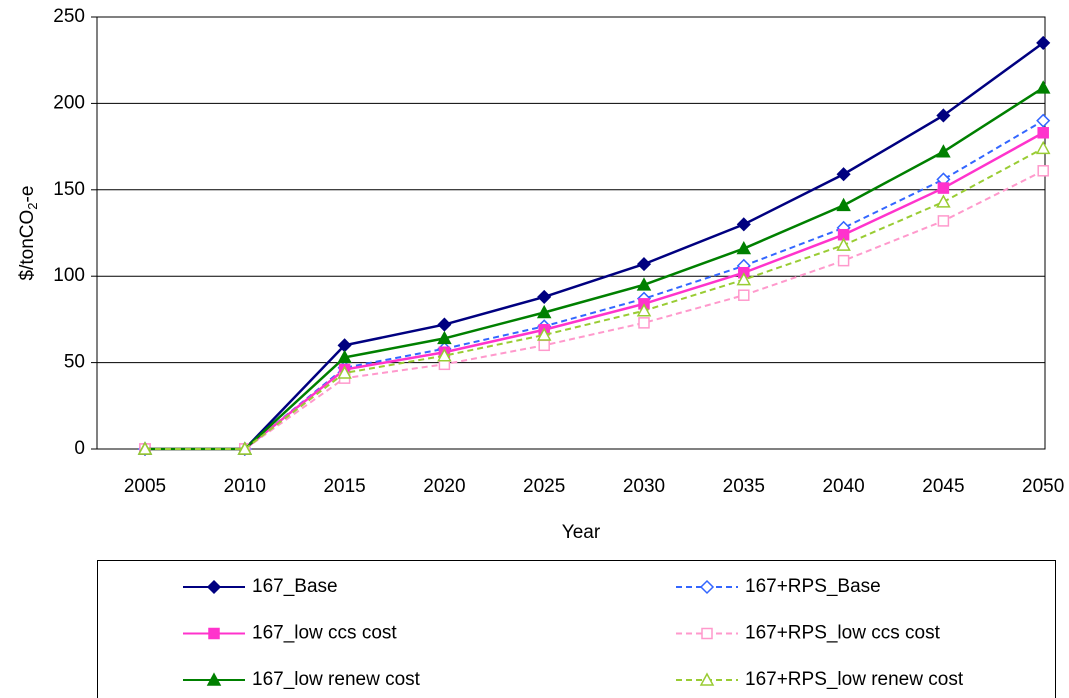  Describe the element at coordinates (69, 102) in the screenshot. I see `y-tick-label: 200` at that location.